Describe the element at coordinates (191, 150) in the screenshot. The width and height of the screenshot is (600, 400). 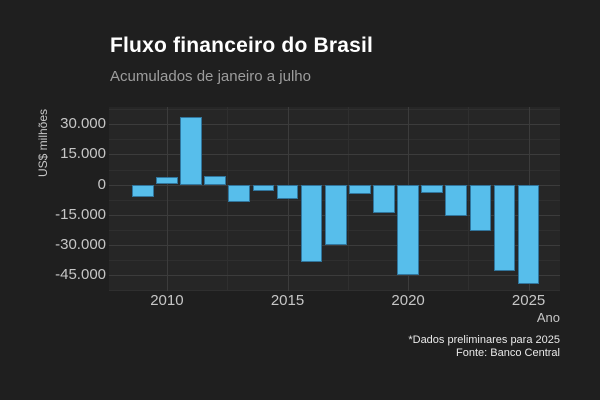
I see `bar-2011` at that location.